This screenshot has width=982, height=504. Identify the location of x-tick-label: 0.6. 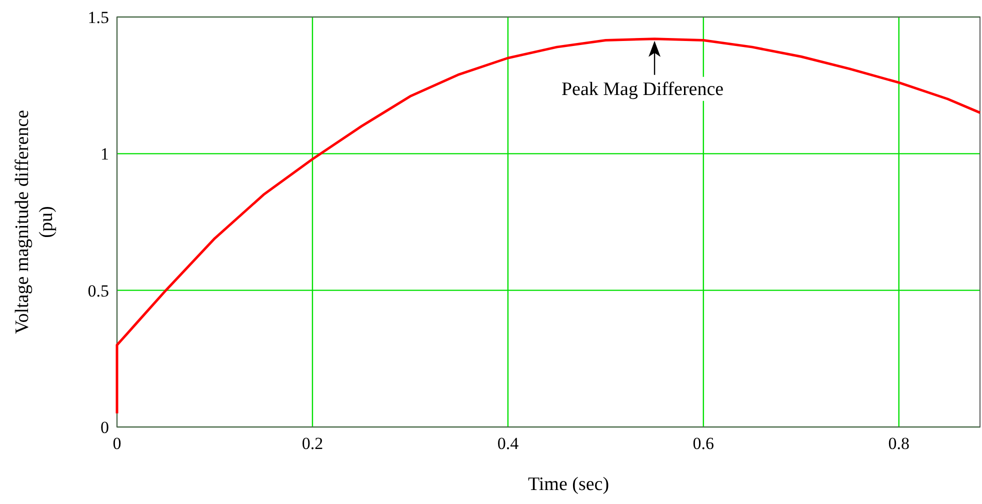
(703, 443).